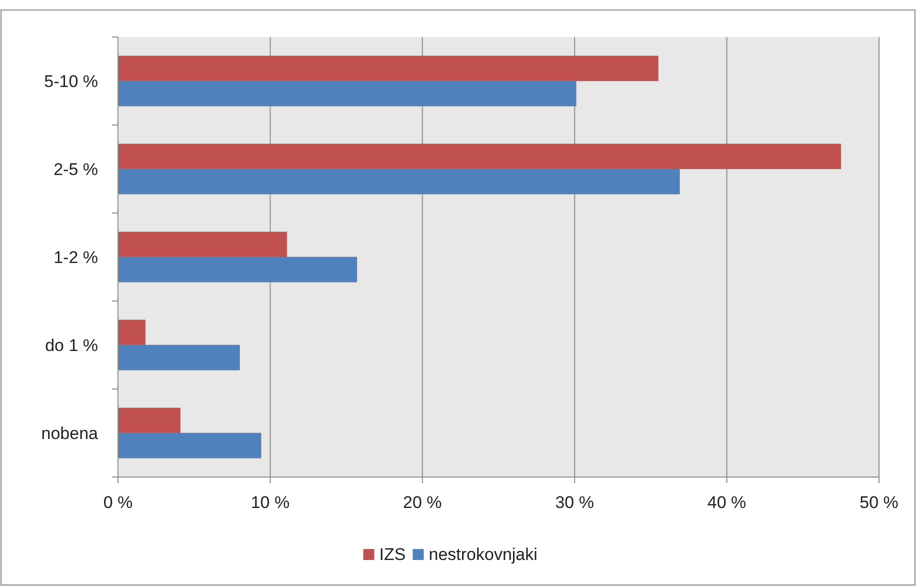  I want to click on x-tick-label: 20 %, so click(422, 502).